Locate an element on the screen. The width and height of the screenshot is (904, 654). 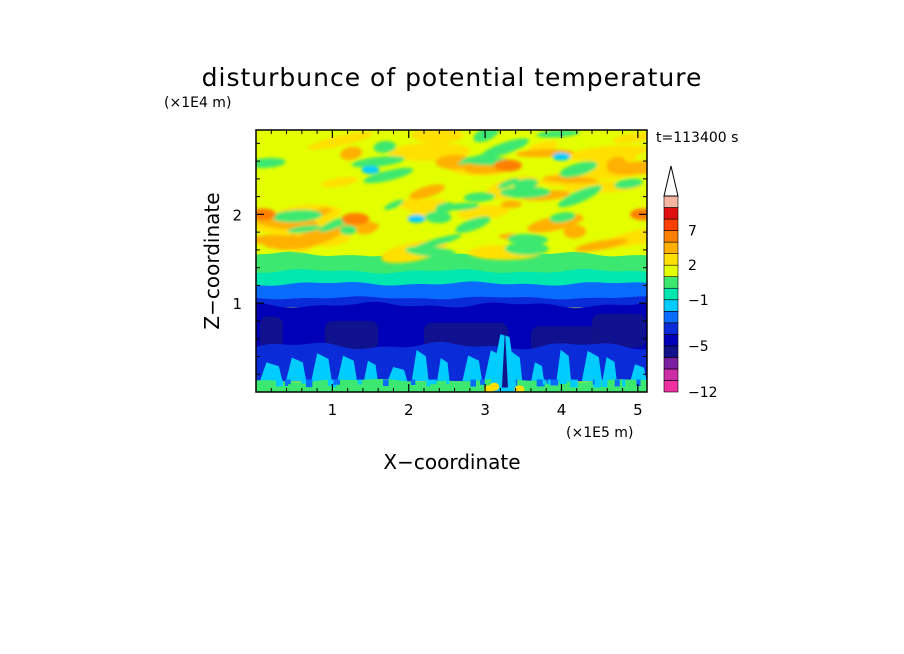
x-axis-label: X−coordinate is located at coordinates (451, 462).